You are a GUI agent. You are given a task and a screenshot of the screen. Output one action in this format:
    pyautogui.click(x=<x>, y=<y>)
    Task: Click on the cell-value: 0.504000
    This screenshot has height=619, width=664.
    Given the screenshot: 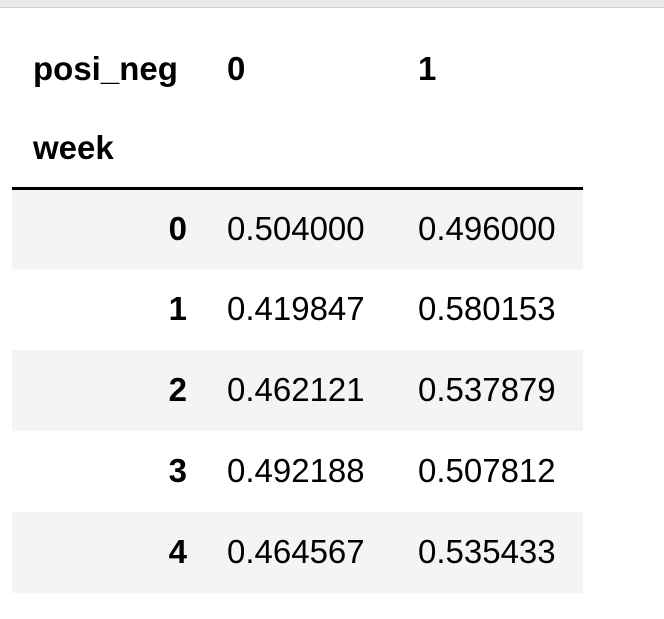 What is the action you would take?
    pyautogui.click(x=296, y=229)
    